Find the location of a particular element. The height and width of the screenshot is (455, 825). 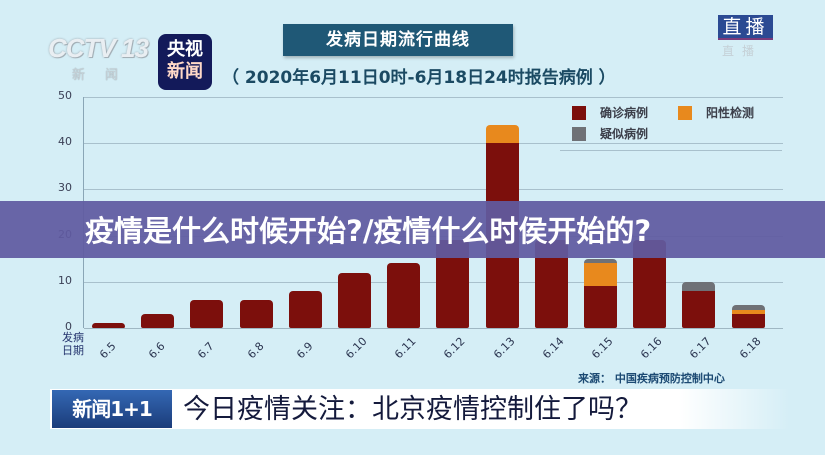

bar-6.9 is located at coordinates (305, 309).